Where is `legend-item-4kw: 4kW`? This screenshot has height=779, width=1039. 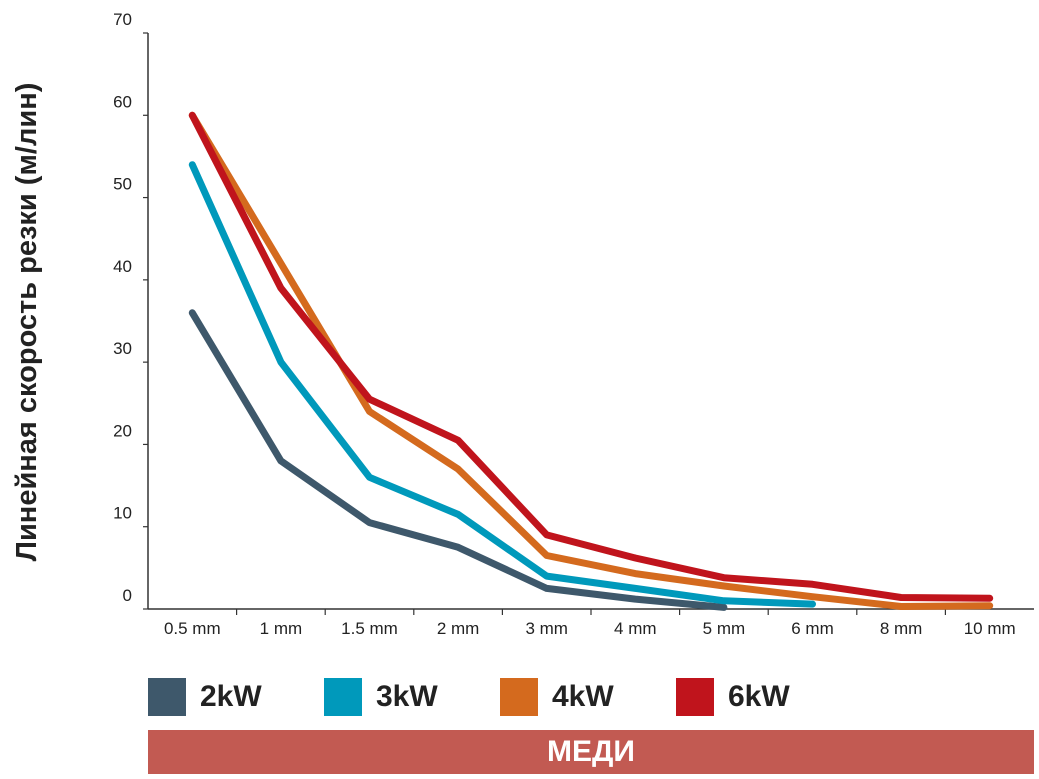
legend-item-4kw: 4kW is located at coordinates (557, 697).